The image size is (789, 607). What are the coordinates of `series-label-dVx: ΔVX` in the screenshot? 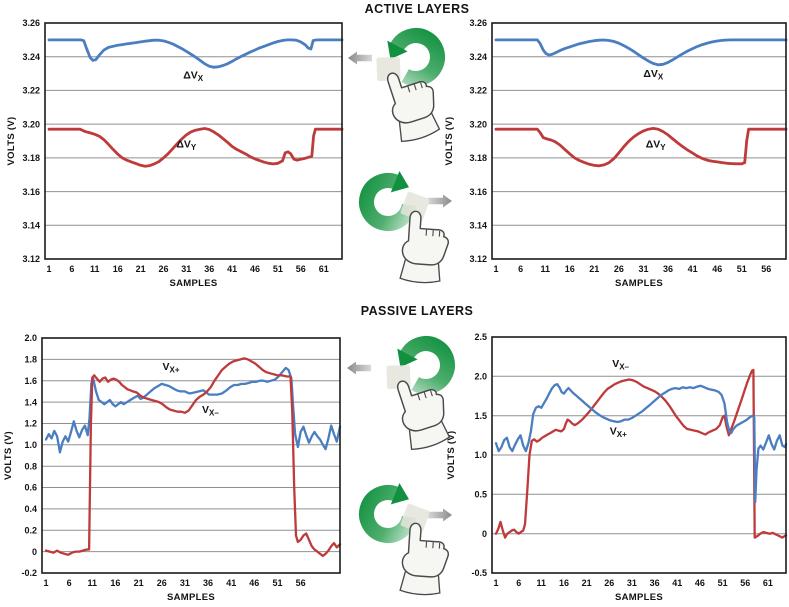 It's located at (193, 77).